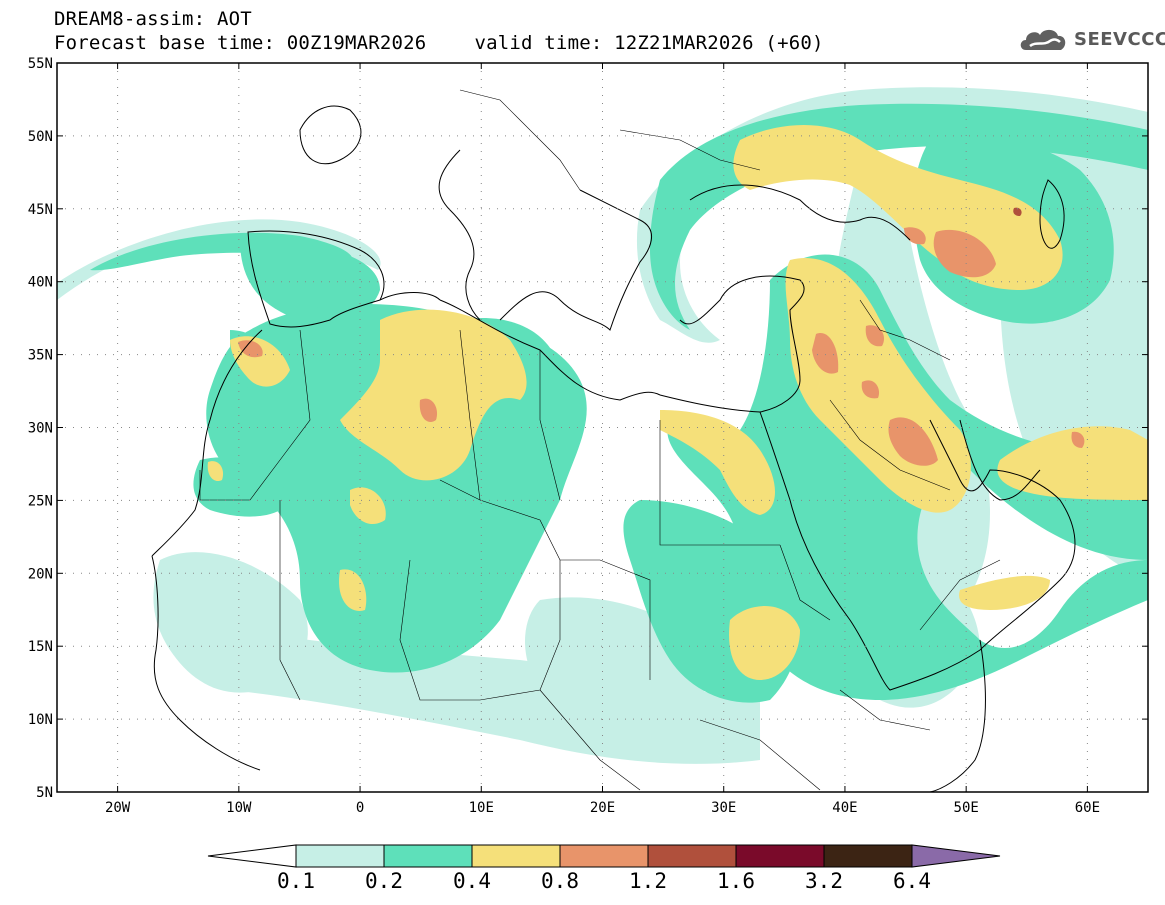 The height and width of the screenshot is (905, 1165). Describe the element at coordinates (118, 808) in the screenshot. I see `lon-label: 20W` at that location.